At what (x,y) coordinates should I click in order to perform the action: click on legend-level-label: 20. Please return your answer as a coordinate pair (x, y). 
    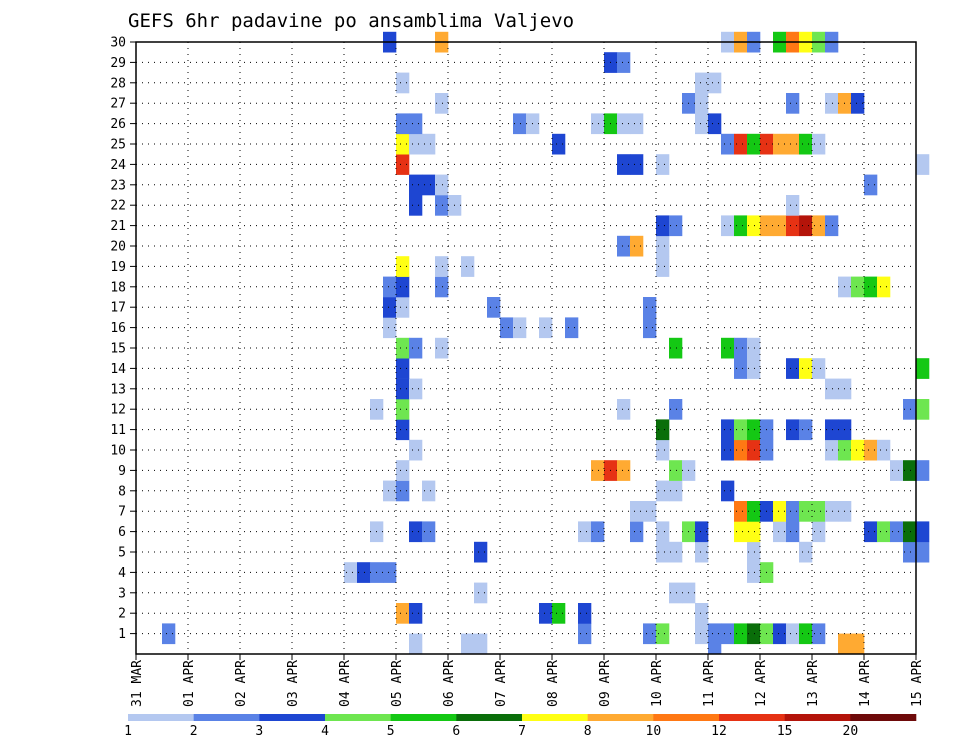
    Looking at the image, I should click on (851, 731).